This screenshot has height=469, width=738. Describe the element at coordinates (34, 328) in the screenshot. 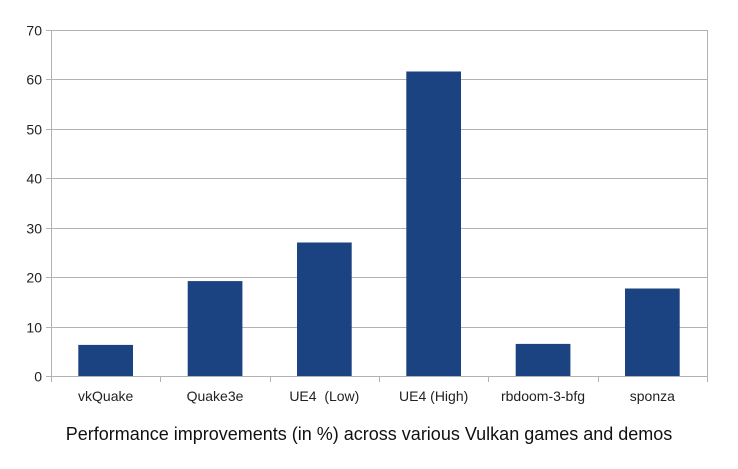

I see `y-tick-label: 10` at that location.